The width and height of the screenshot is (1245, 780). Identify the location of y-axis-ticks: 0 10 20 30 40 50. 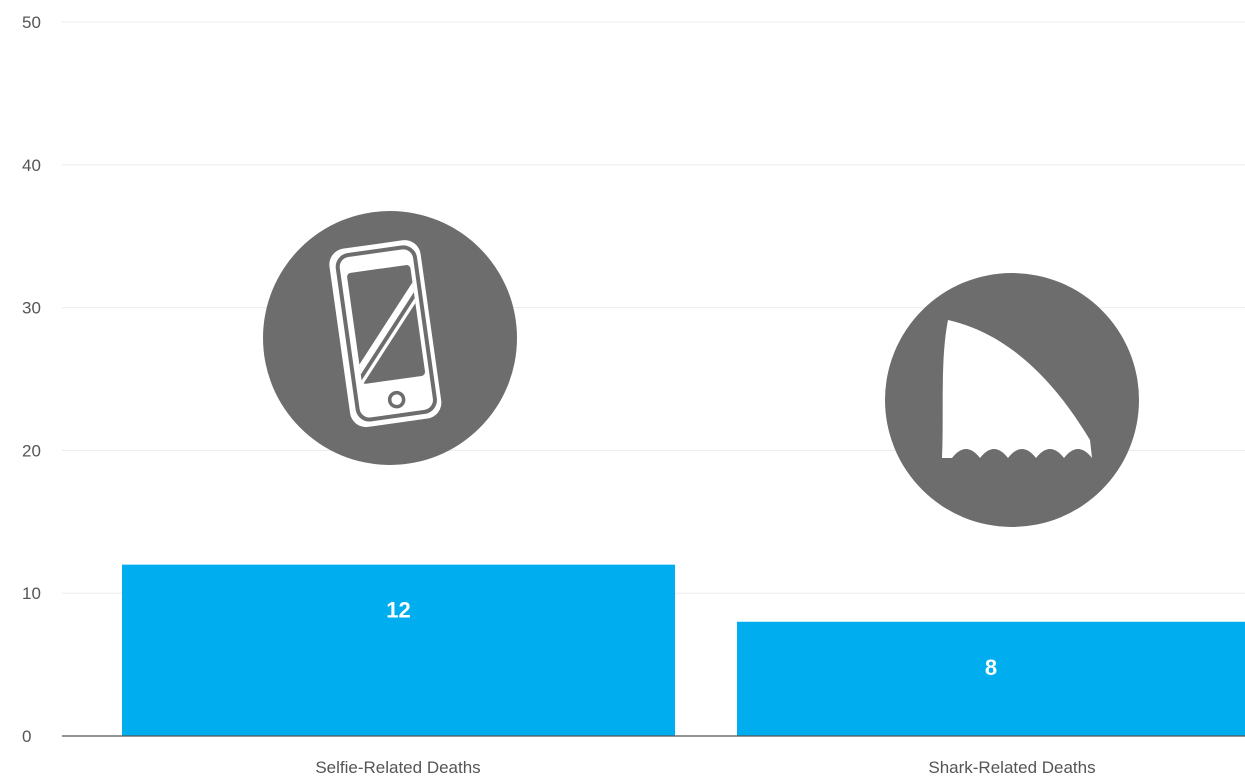
(31, 379).